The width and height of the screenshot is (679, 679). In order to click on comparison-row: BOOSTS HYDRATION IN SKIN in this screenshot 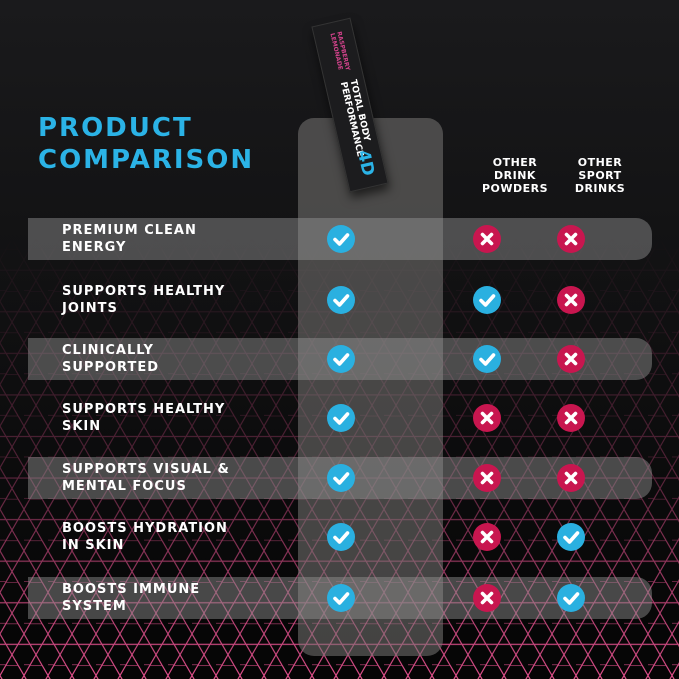, I will do `click(340, 537)`.